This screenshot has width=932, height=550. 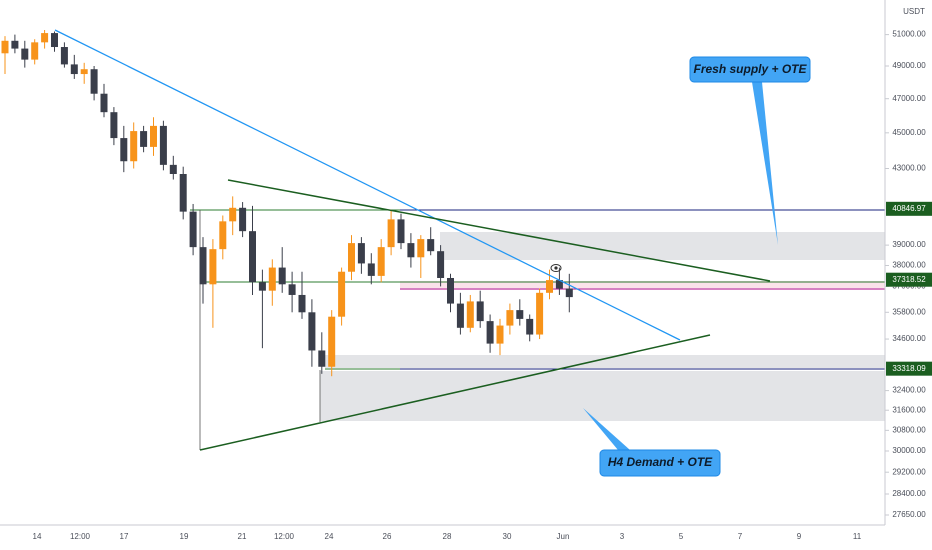 What do you see at coordinates (909, 132) in the screenshot?
I see `y-tick-label: 45000.00` at bounding box center [909, 132].